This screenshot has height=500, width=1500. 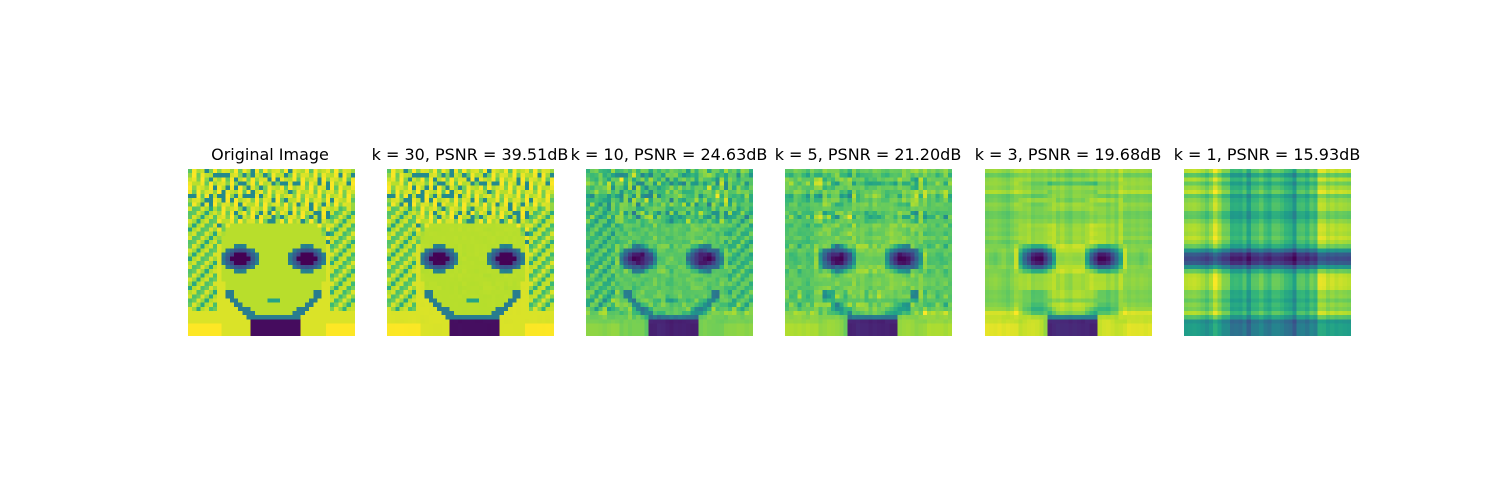 What do you see at coordinates (1267, 154) in the screenshot?
I see `panel-title-k1: k = 1, PSNR = 15.93dB` at bounding box center [1267, 154].